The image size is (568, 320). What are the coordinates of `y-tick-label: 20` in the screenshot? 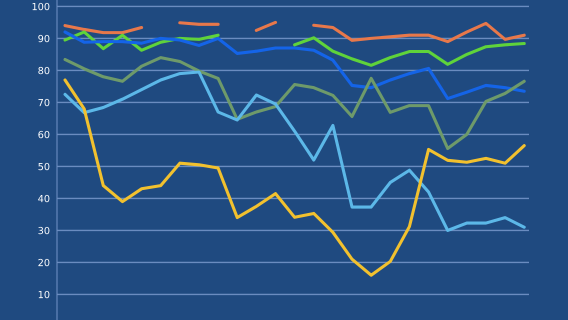 It's located at (44, 262).